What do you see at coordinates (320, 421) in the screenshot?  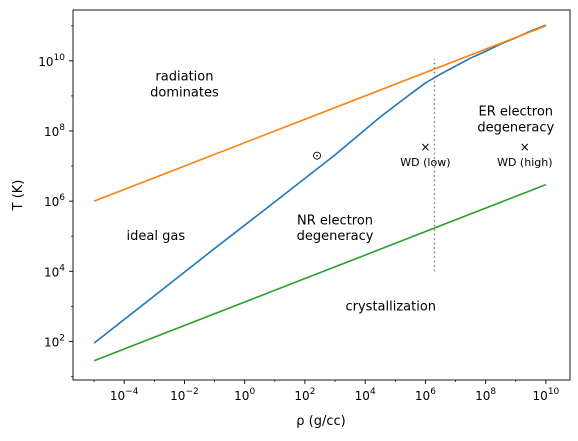 I see `x-axis-label: ρ (g/cc)` at bounding box center [320, 421].